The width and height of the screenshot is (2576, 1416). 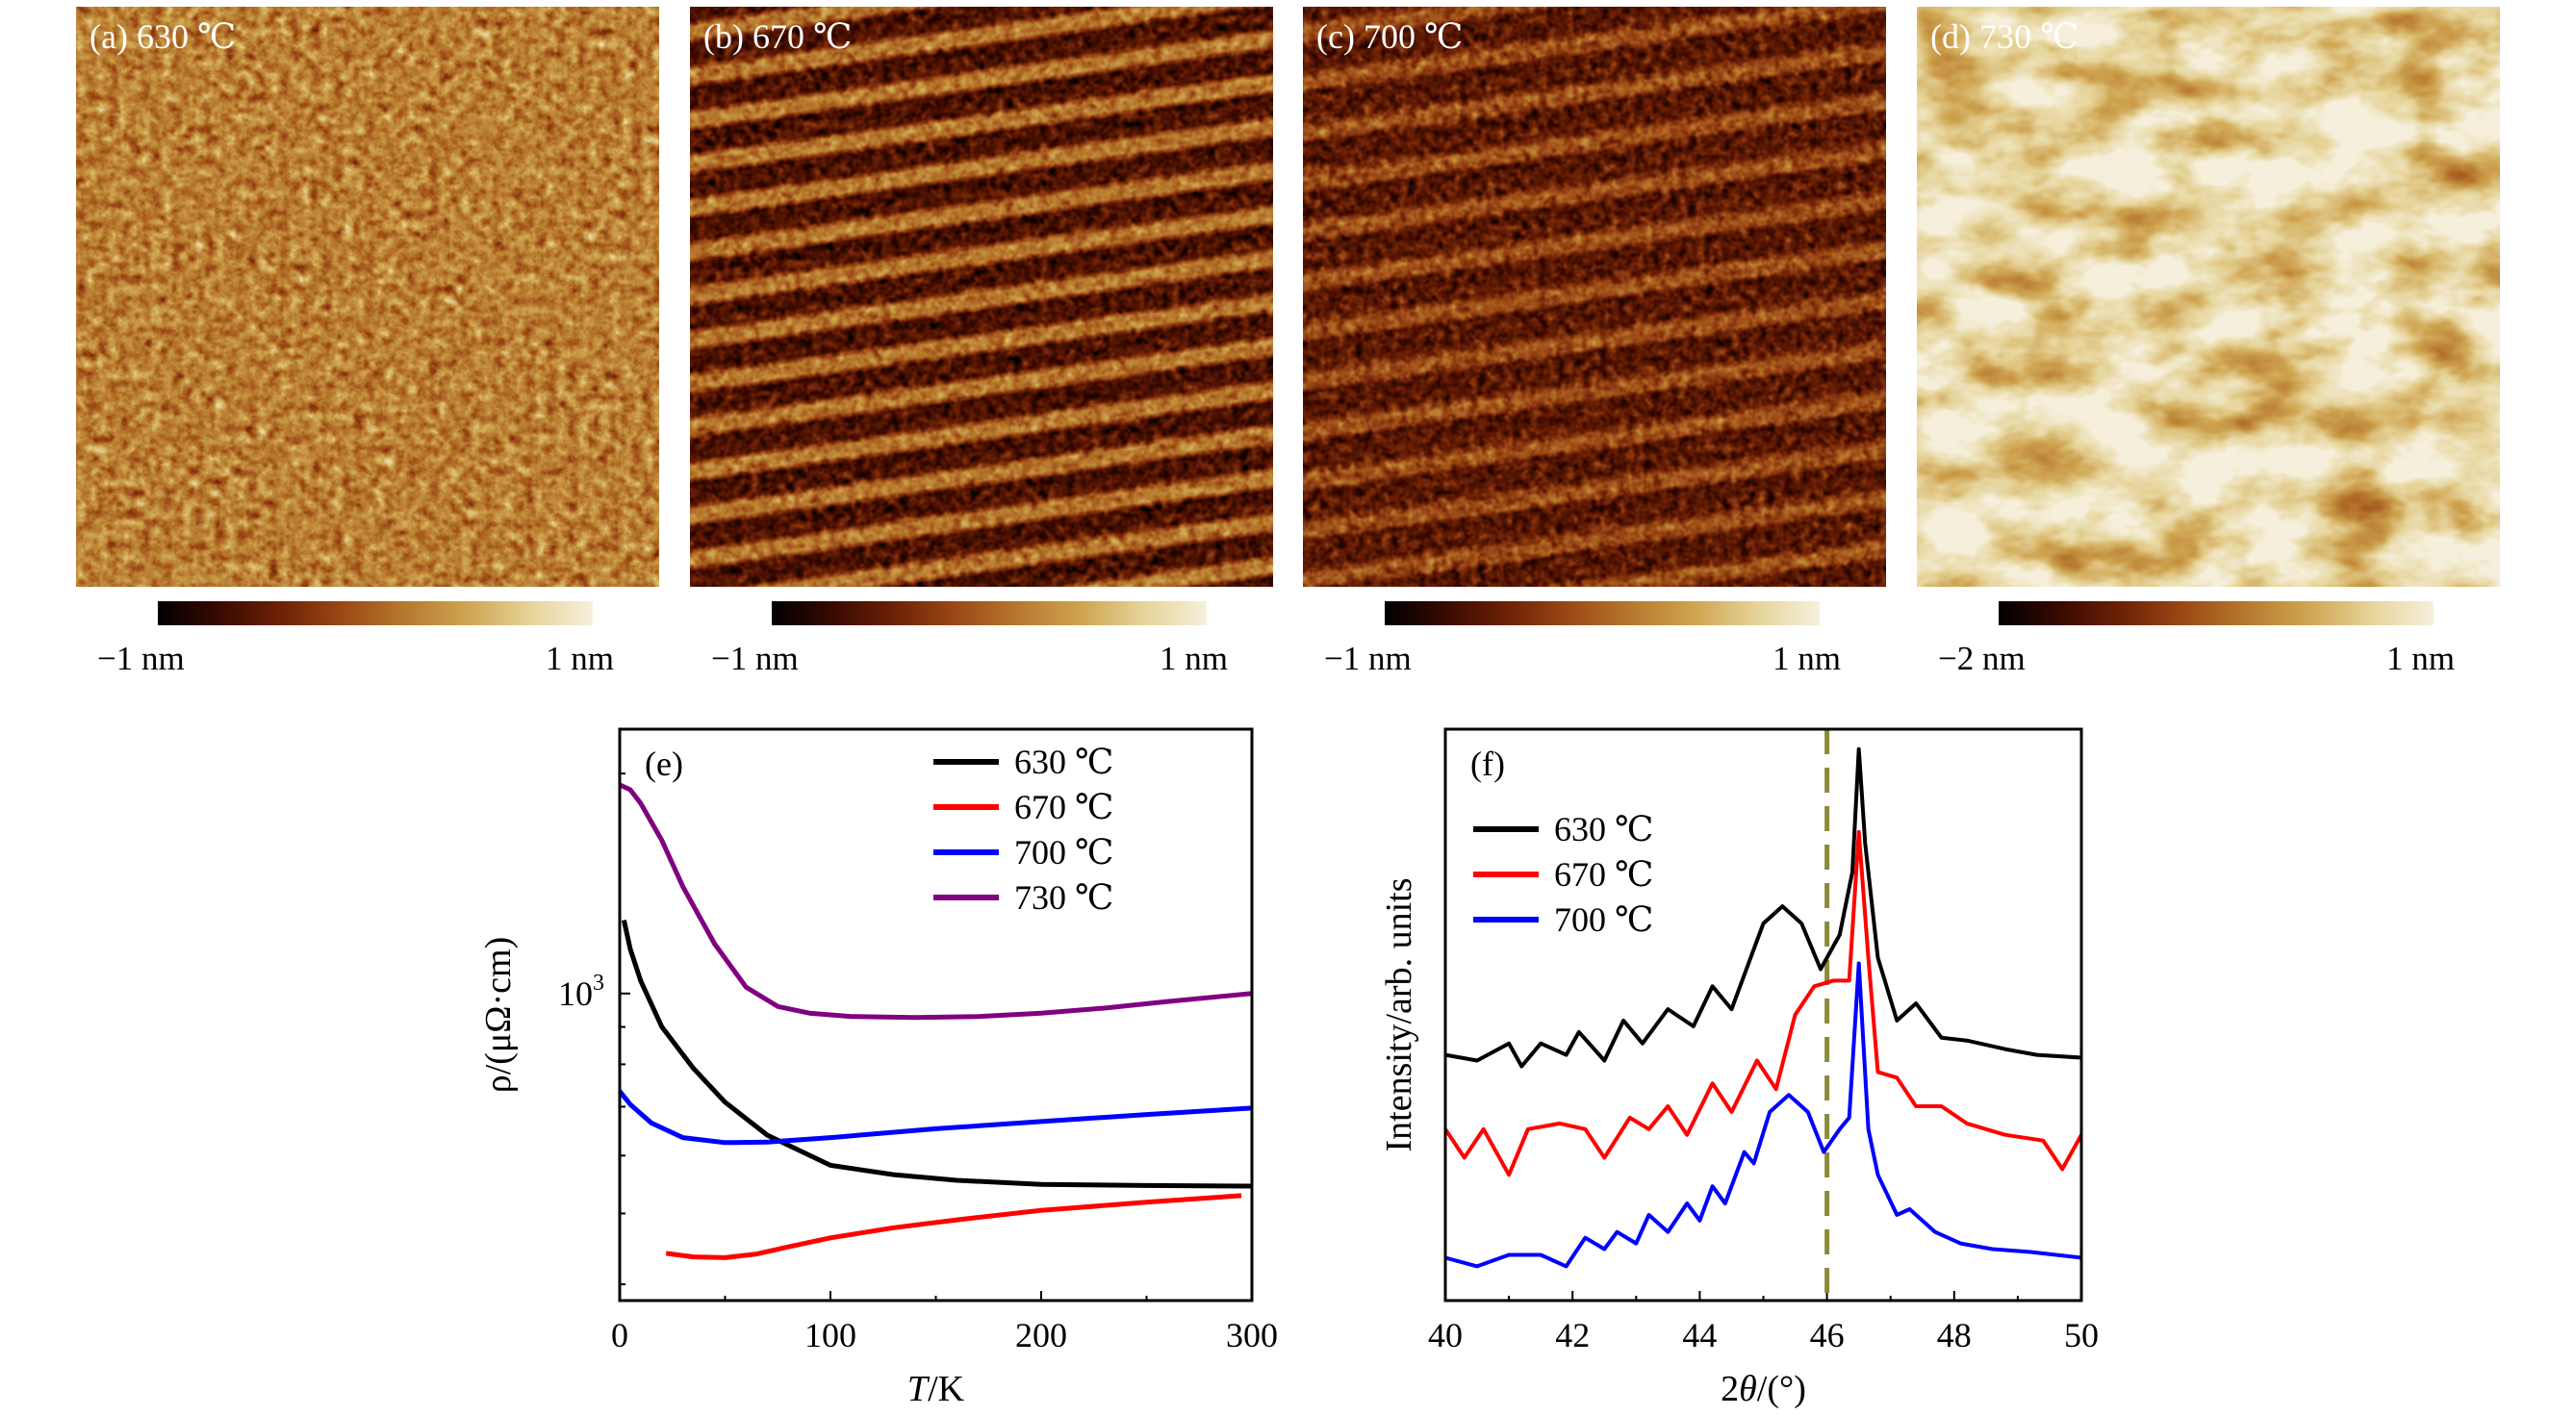 I want to click on y-tick-label: 103, so click(x=581, y=992).